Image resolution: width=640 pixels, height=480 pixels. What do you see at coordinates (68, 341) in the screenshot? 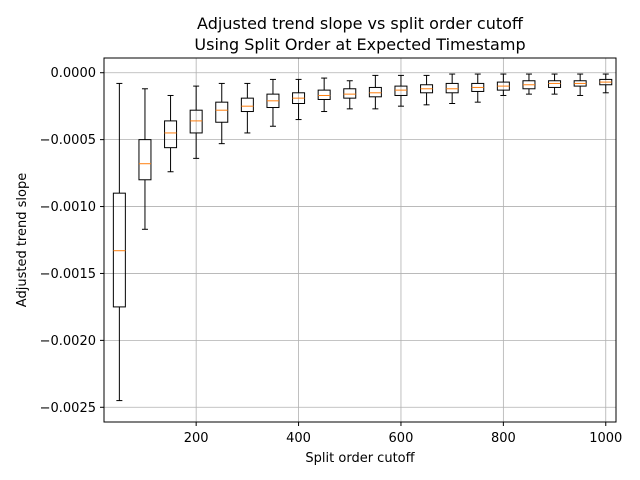
I see `y-tick-label: −0.0020` at bounding box center [68, 341].